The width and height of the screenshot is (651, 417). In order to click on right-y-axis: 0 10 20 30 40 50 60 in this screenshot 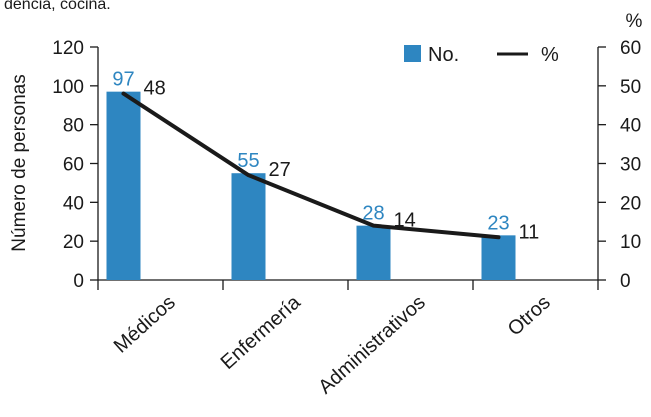, I will do `click(619, 165)`.